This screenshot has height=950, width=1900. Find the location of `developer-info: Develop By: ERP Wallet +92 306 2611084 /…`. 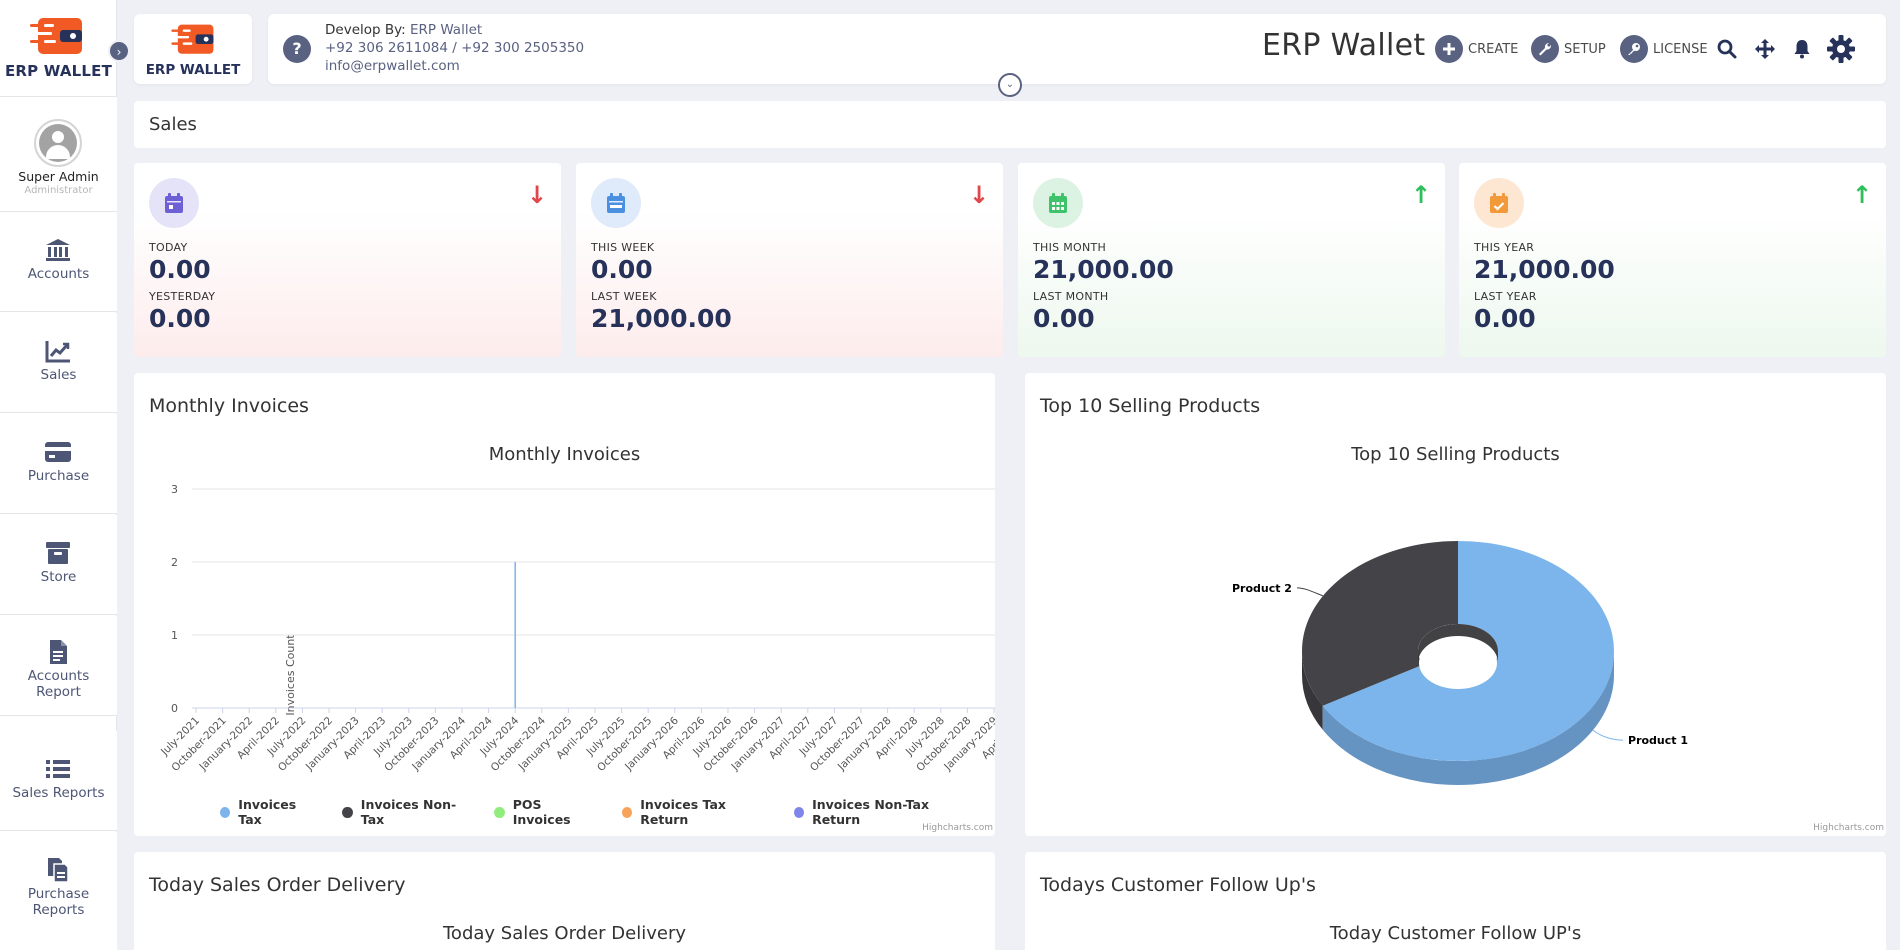

developer-info: Develop By: ERP Wallet +92 306 2611084 /… is located at coordinates (454, 48).